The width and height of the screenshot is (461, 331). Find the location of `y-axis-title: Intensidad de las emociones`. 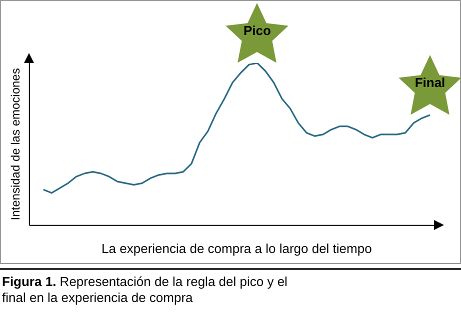

y-axis-title: Intensidad de las emociones is located at coordinates (15, 144).